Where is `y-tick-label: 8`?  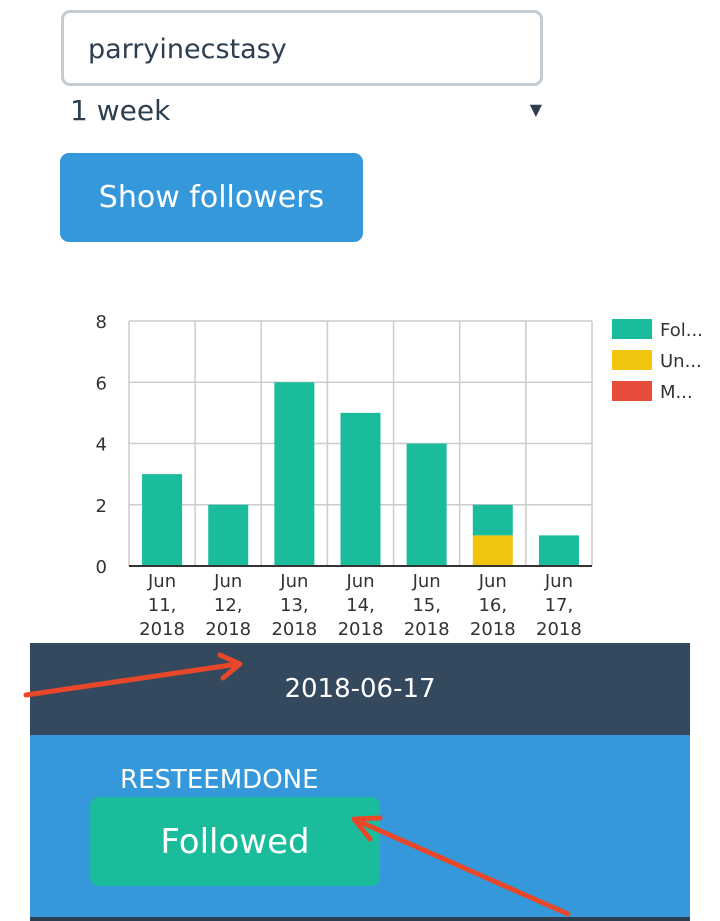 y-tick-label: 8 is located at coordinates (101, 322).